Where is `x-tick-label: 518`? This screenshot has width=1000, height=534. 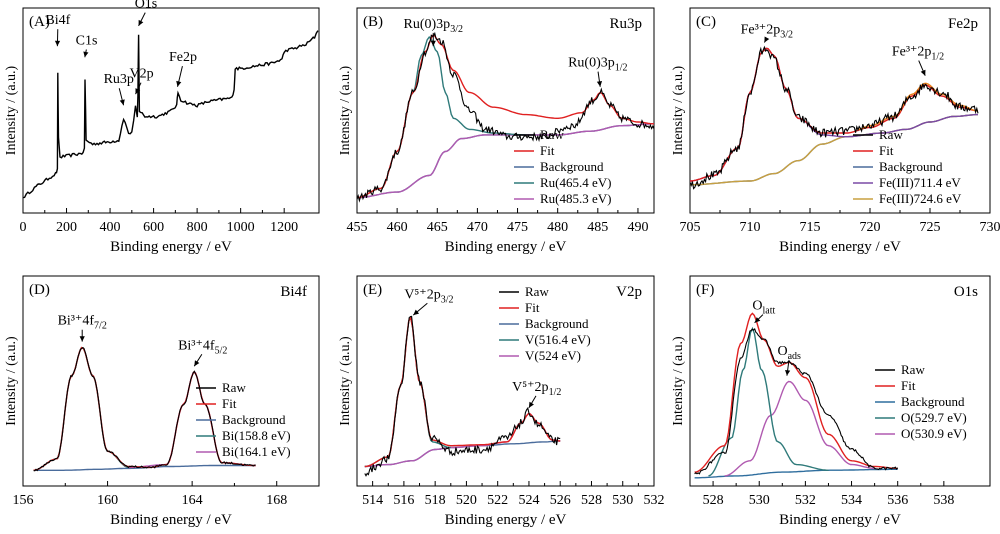 x-tick-label: 518 is located at coordinates (435, 500).